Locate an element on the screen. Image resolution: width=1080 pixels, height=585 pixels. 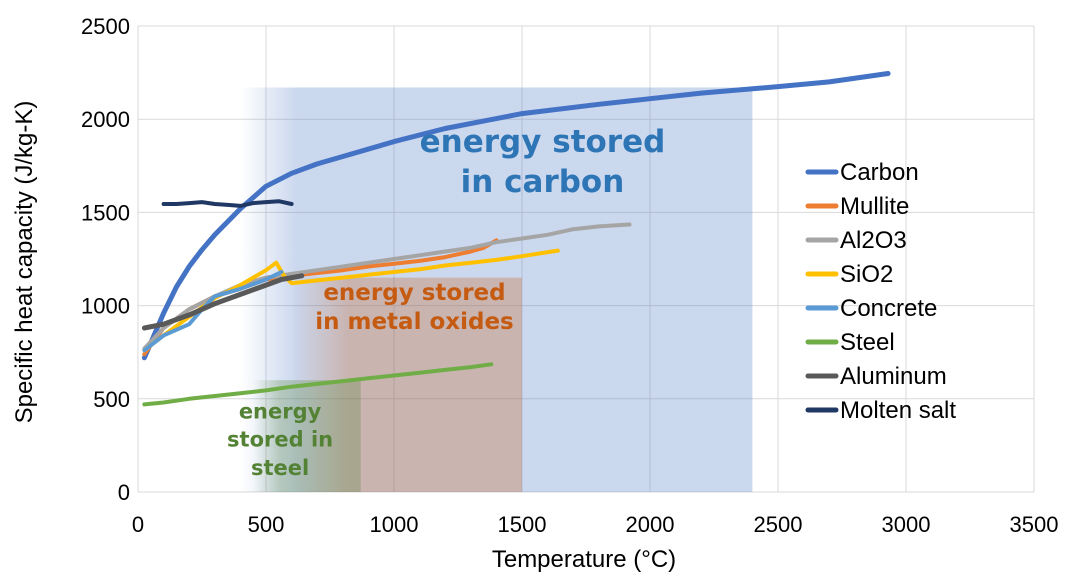
legend-label-sio2: SiO2 is located at coordinates (866, 274).